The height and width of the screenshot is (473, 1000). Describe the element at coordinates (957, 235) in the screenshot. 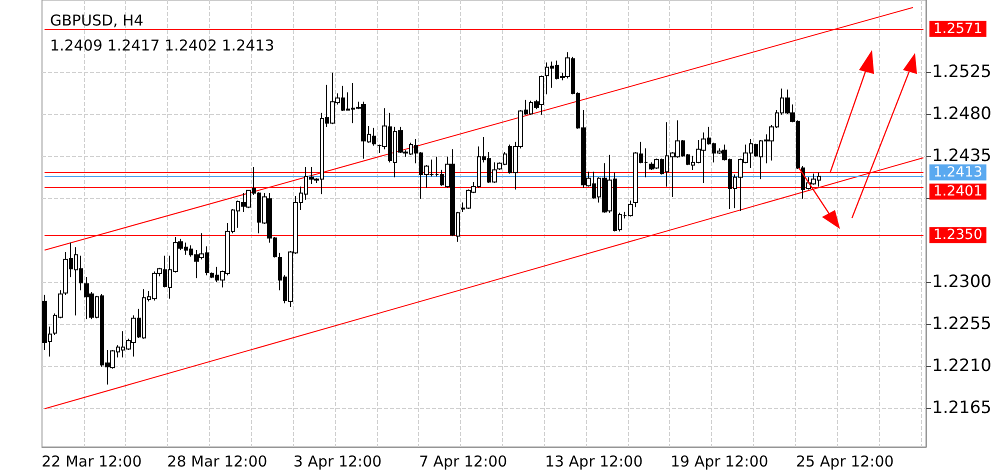

I see `ref-line-label: 1.2350` at that location.